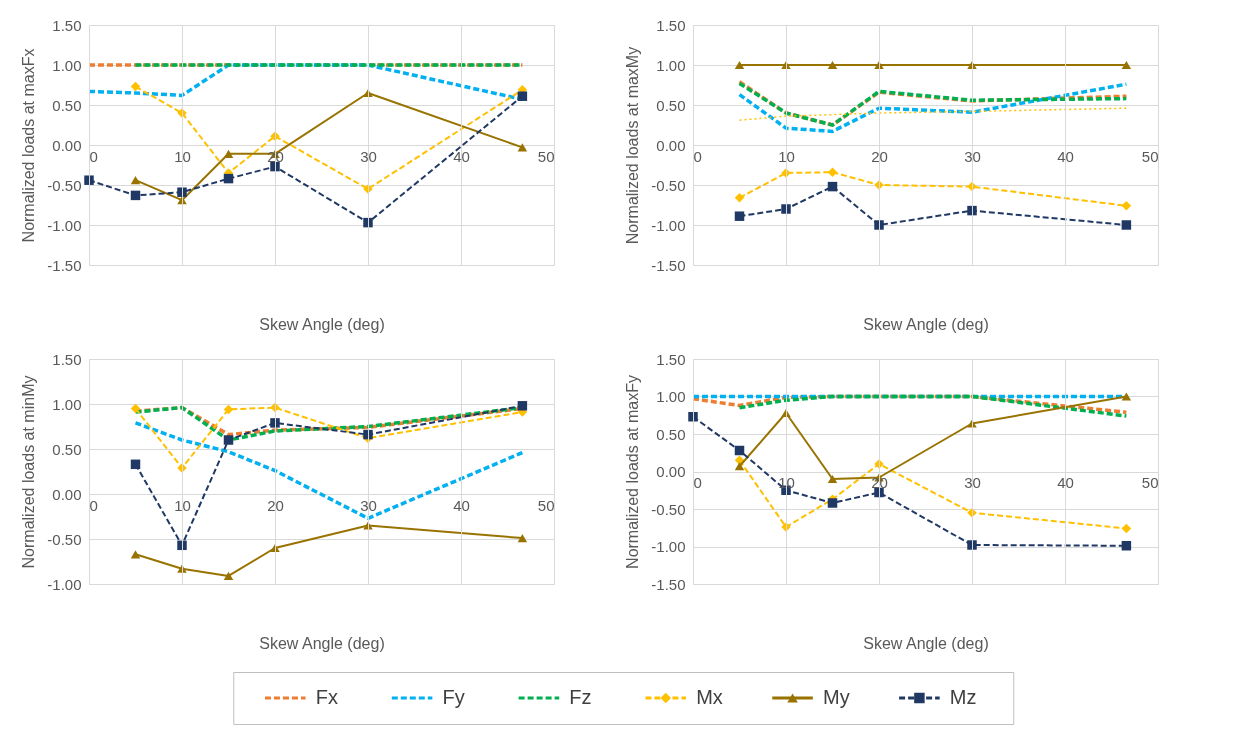  I want to click on y-axis-title: Normalized loads at maxFy, so click(633, 472).